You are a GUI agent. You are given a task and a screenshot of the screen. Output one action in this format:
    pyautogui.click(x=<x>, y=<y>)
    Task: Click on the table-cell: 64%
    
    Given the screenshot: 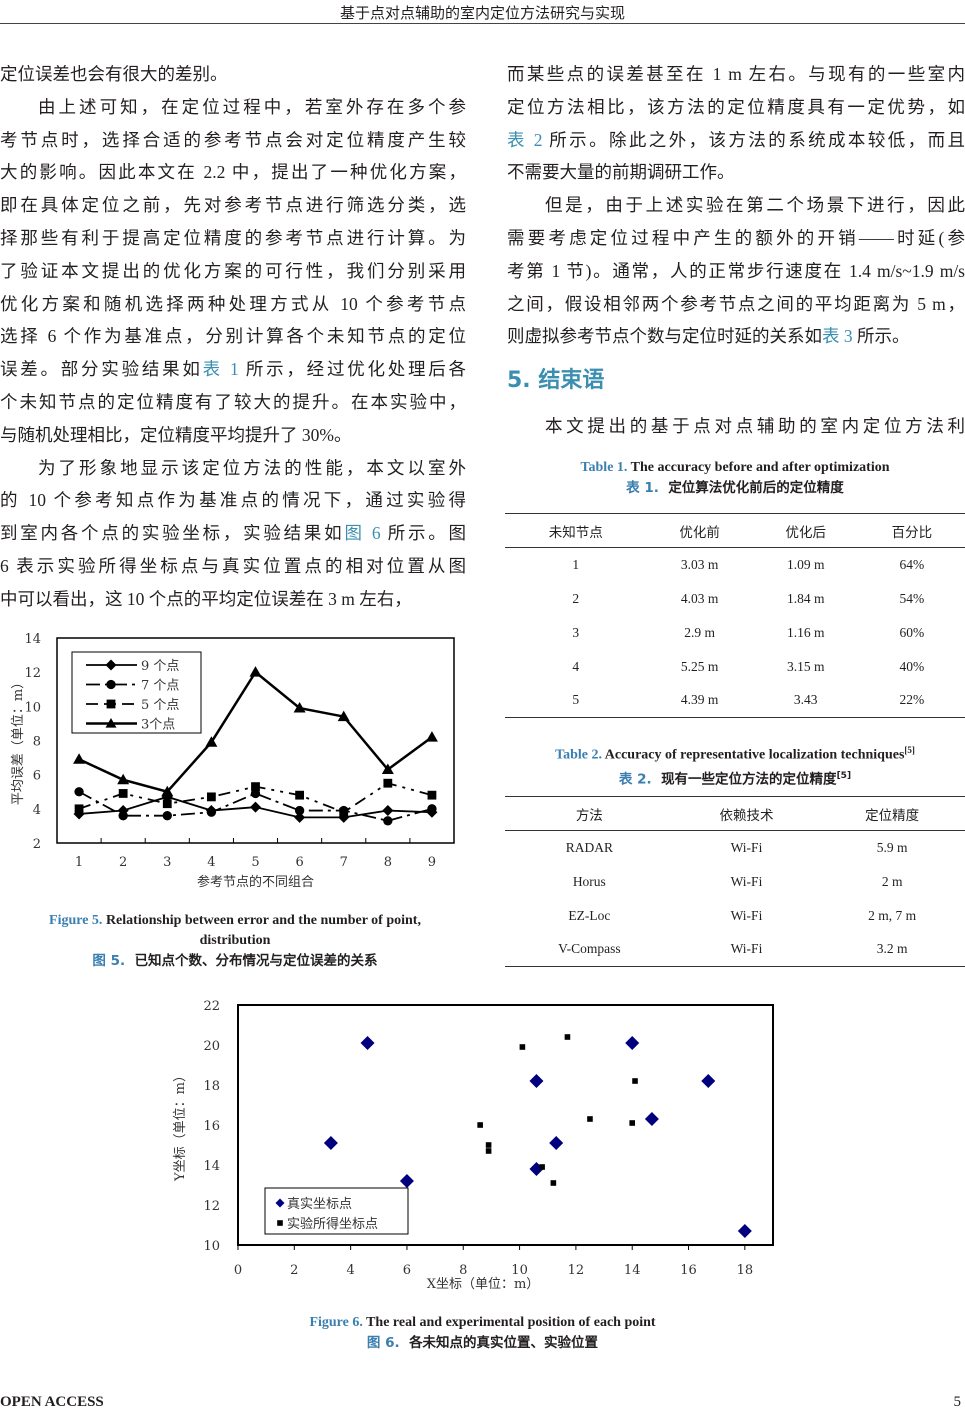 What is the action you would take?
    pyautogui.click(x=912, y=564)
    